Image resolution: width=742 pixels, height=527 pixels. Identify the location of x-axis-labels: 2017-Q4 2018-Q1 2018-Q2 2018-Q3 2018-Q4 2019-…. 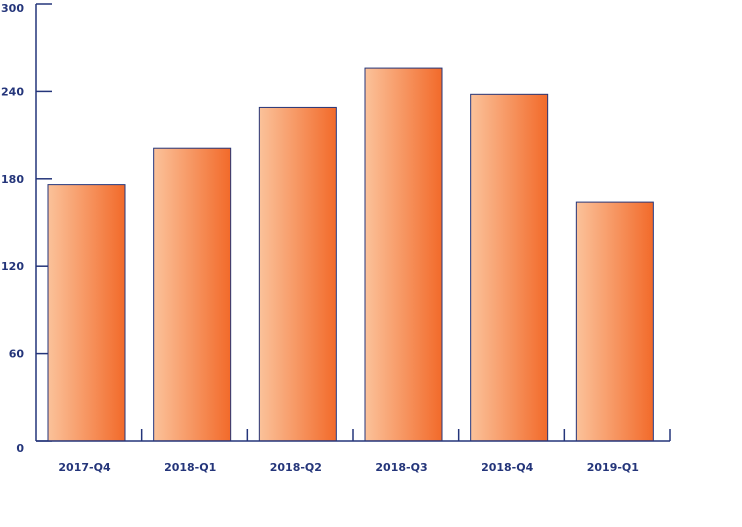
(348, 467).